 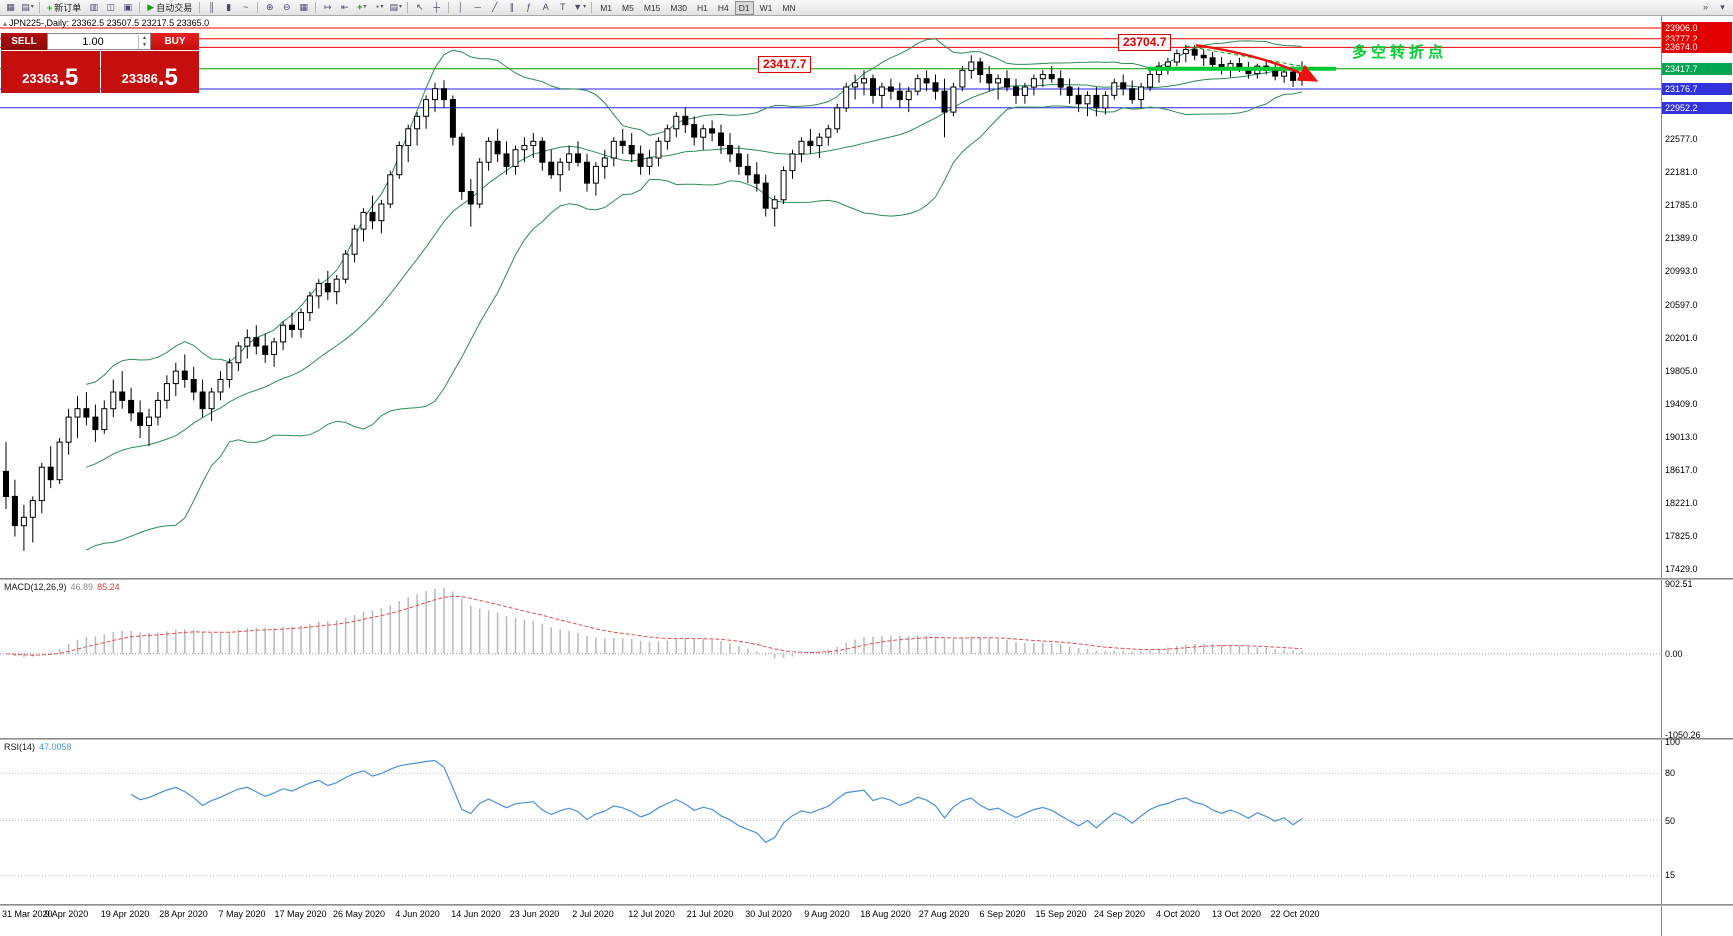 What do you see at coordinates (144, 37) in the screenshot?
I see `lot-up-icon: ▲` at bounding box center [144, 37].